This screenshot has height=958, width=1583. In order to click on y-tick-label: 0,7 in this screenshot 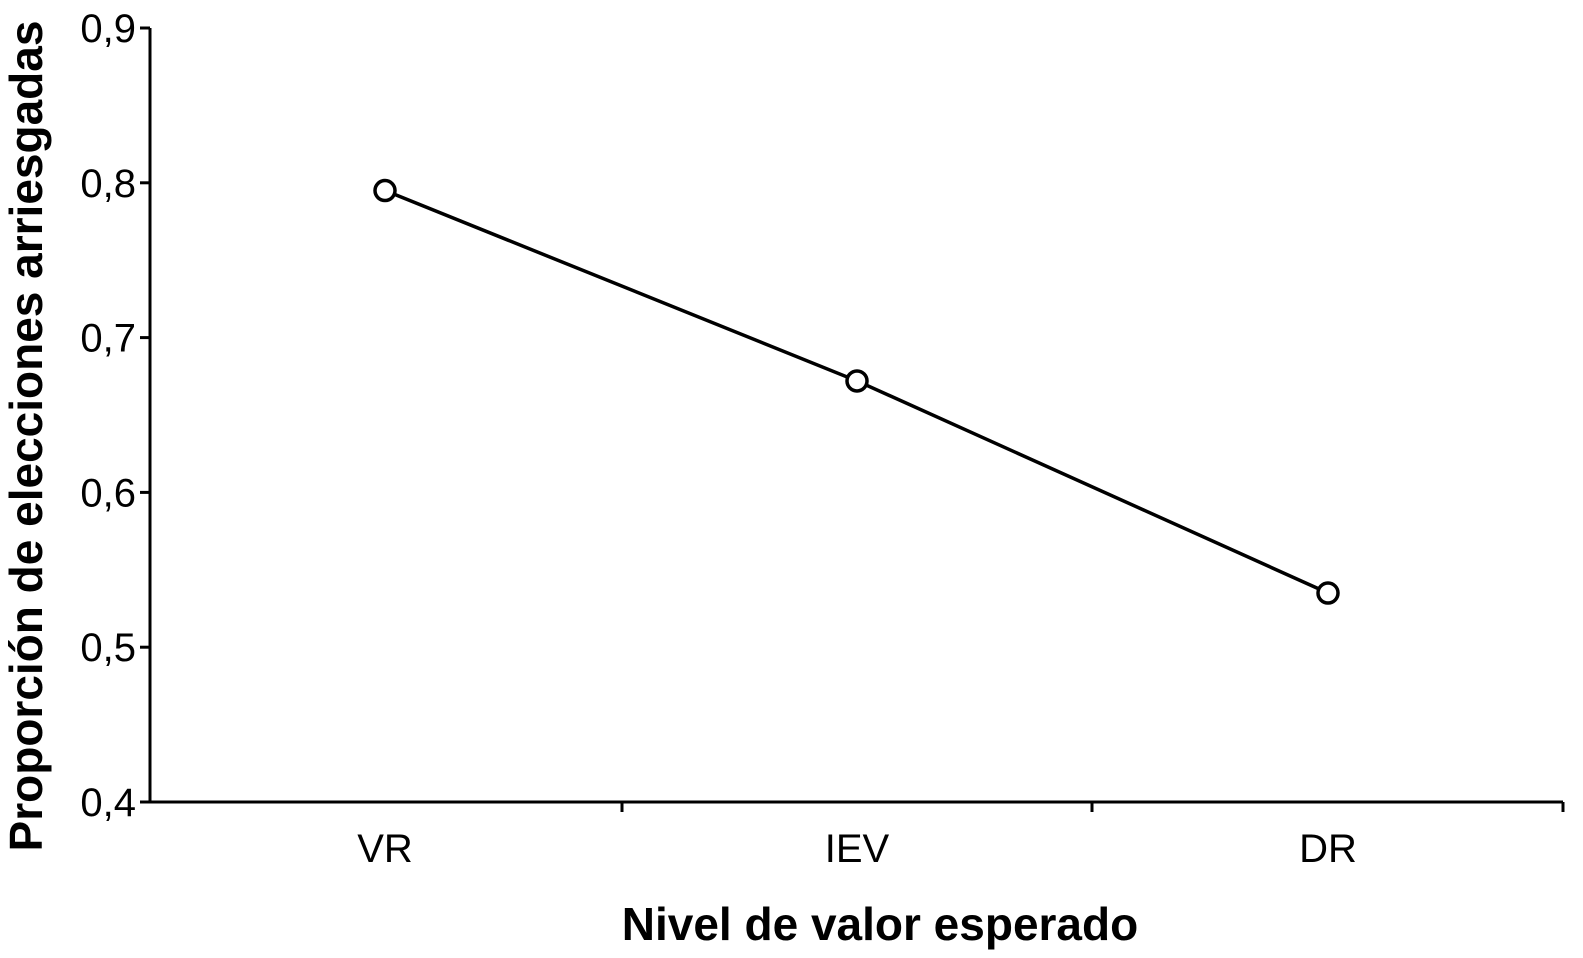, I will do `click(108, 339)`.